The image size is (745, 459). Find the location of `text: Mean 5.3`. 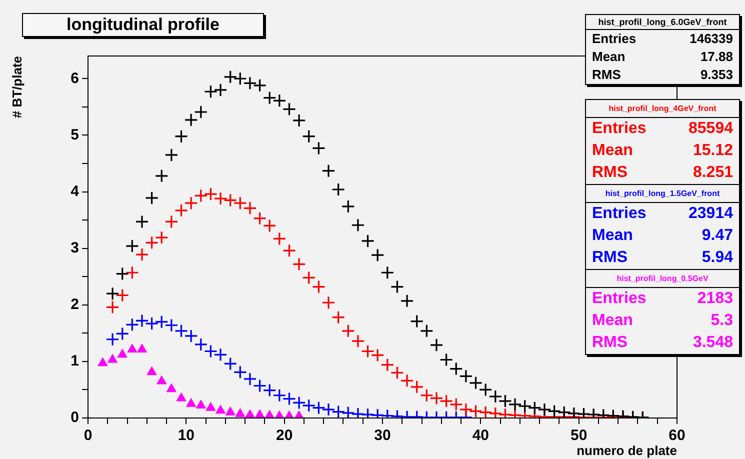

text: Mean 5.3 is located at coordinates (662, 320).